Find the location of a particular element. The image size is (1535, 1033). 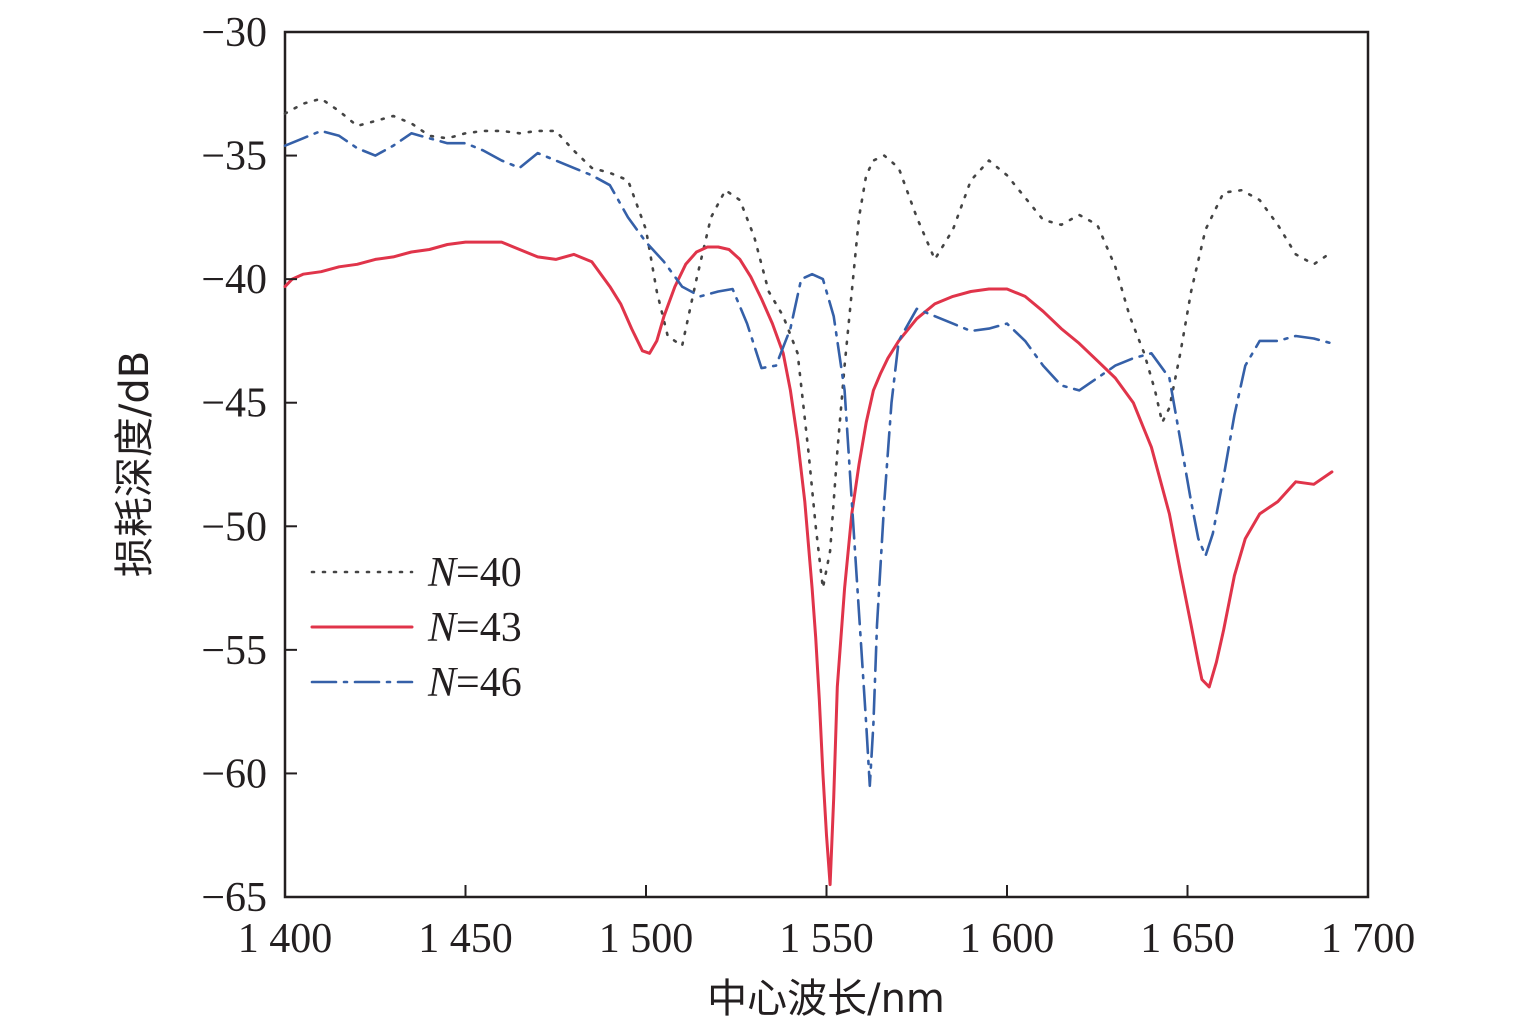

x-tick-label: 1 450 is located at coordinates (465, 939).